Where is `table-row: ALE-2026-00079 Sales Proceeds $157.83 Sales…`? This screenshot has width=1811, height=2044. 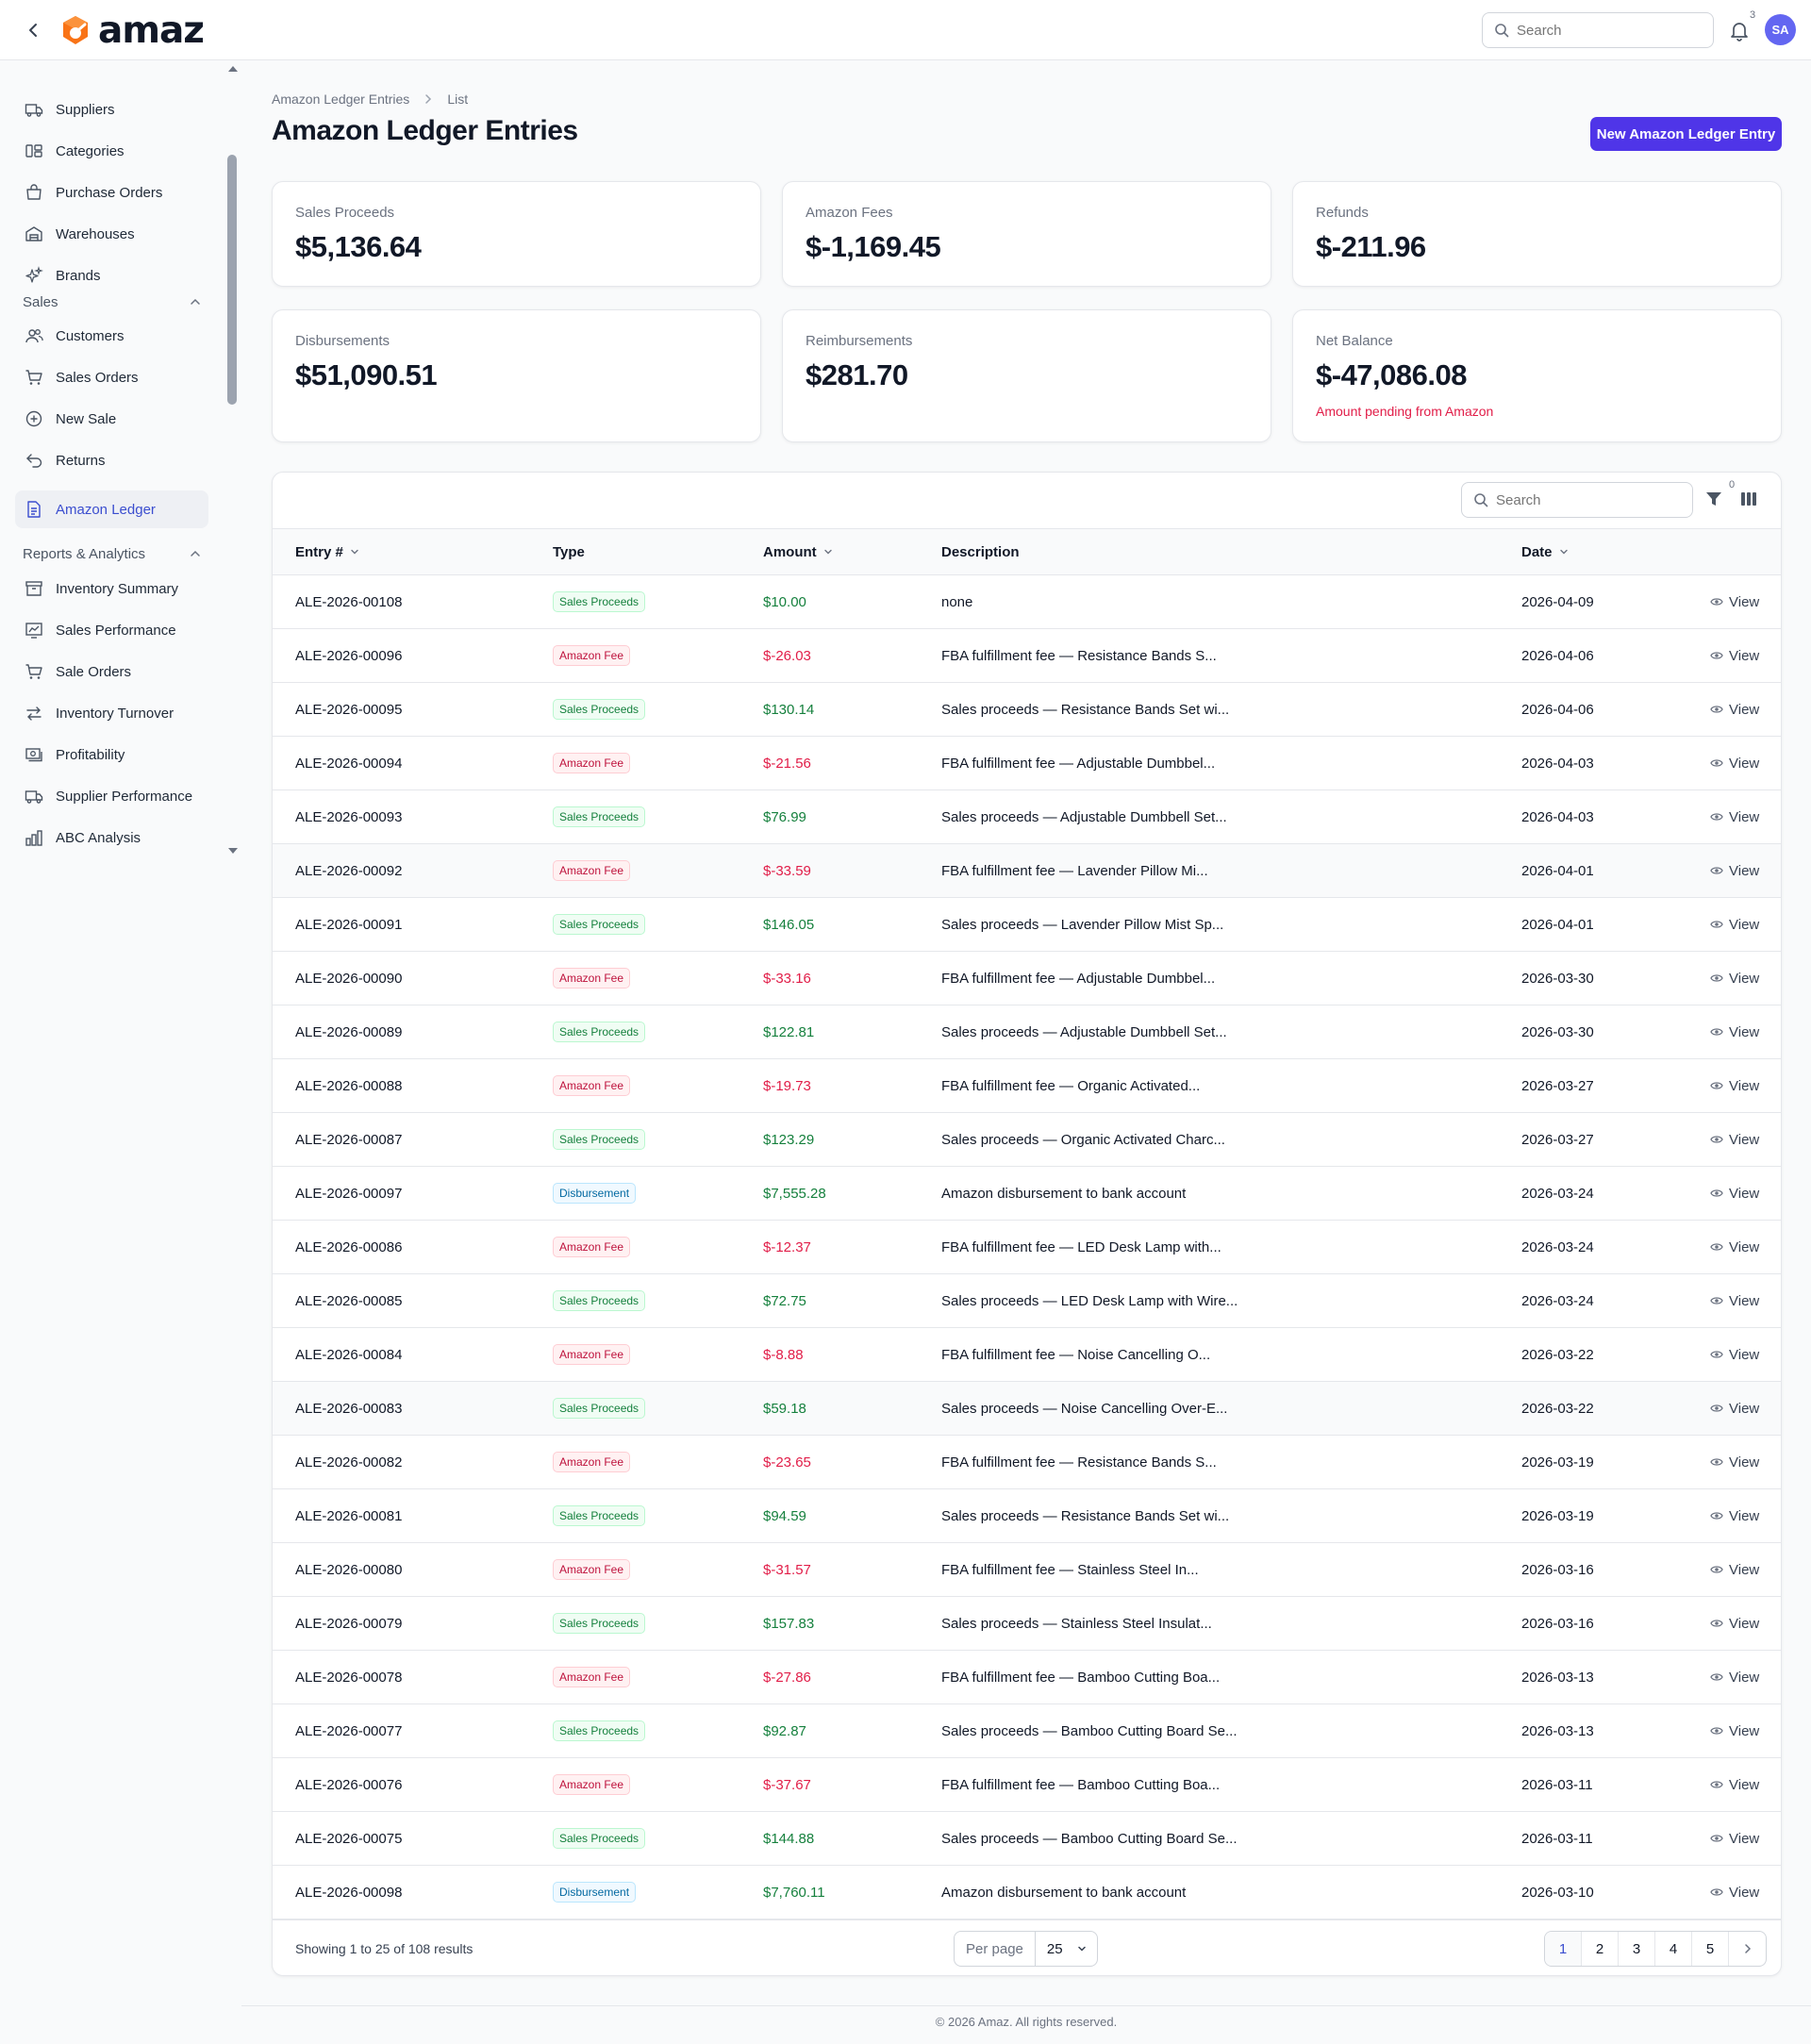
table-row: ALE-2026-00079 Sales Proceeds $157.83 Sales… is located at coordinates (1027, 1624).